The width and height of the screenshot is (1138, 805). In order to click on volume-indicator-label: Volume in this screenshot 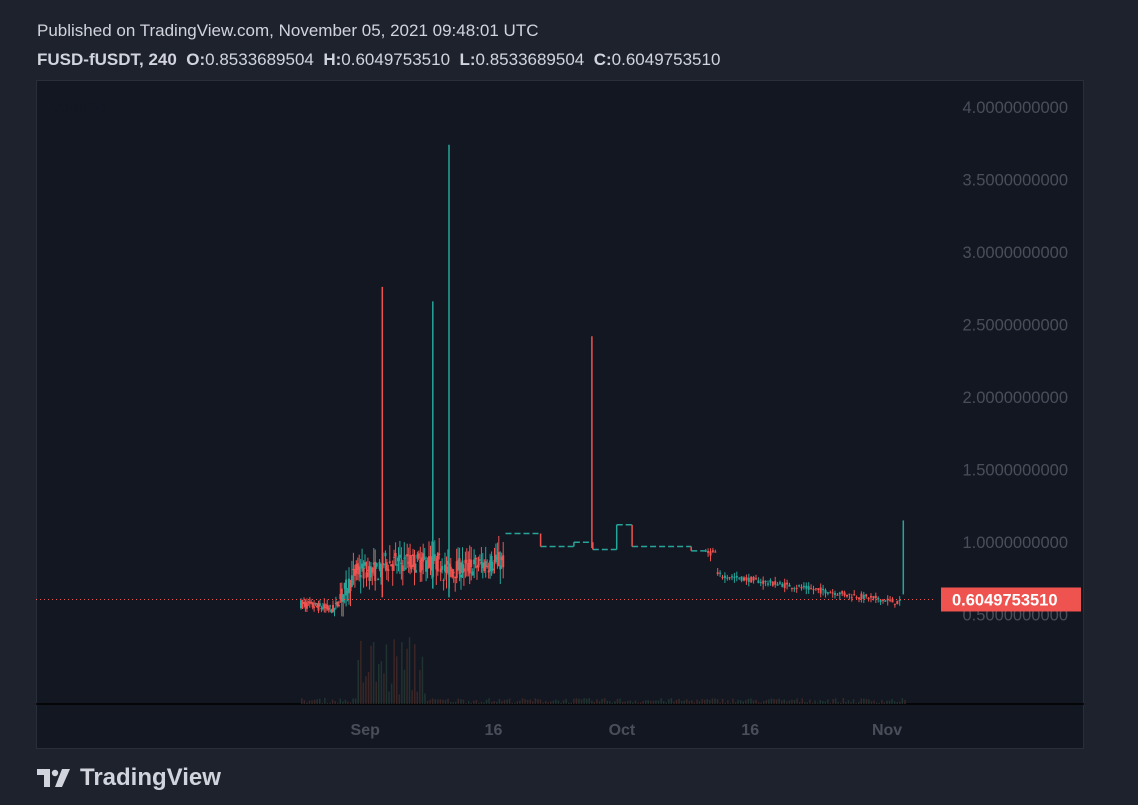, I will do `click(78, 106)`.